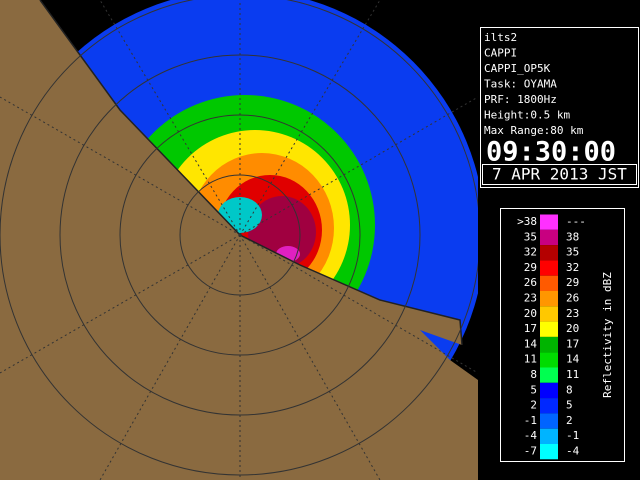 The height and width of the screenshot is (480, 640). I want to click on legend-high: ---, so click(576, 221).